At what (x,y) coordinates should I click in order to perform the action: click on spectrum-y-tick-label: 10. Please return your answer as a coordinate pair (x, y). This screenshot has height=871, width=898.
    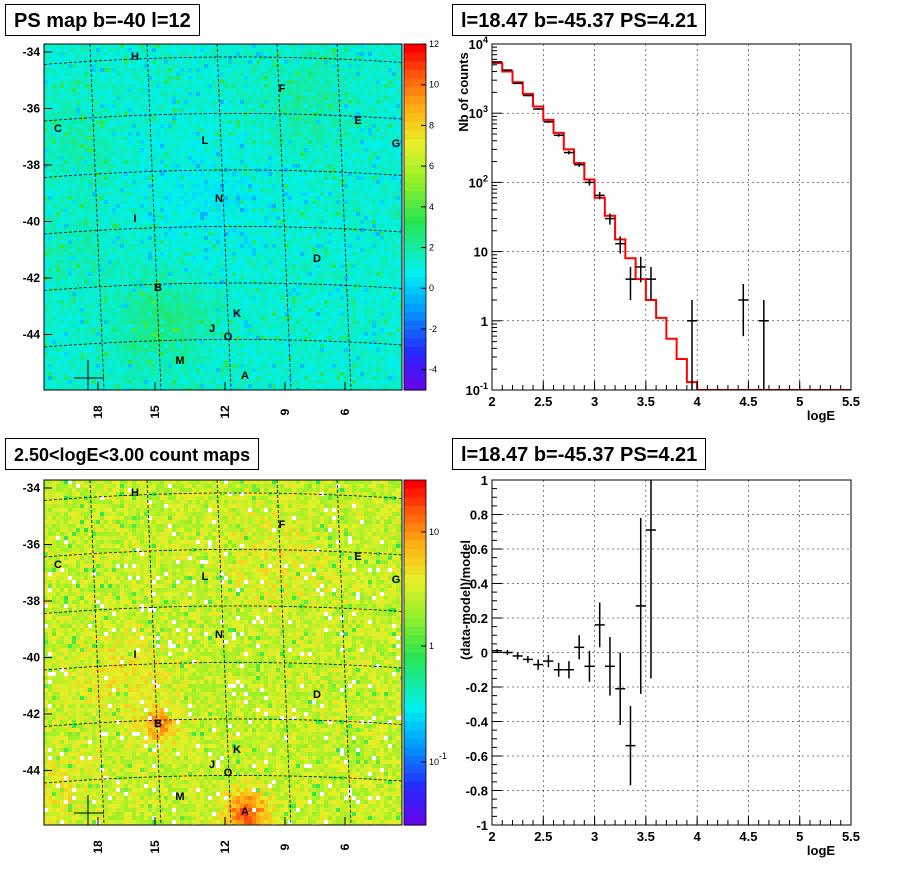
    Looking at the image, I should click on (481, 252).